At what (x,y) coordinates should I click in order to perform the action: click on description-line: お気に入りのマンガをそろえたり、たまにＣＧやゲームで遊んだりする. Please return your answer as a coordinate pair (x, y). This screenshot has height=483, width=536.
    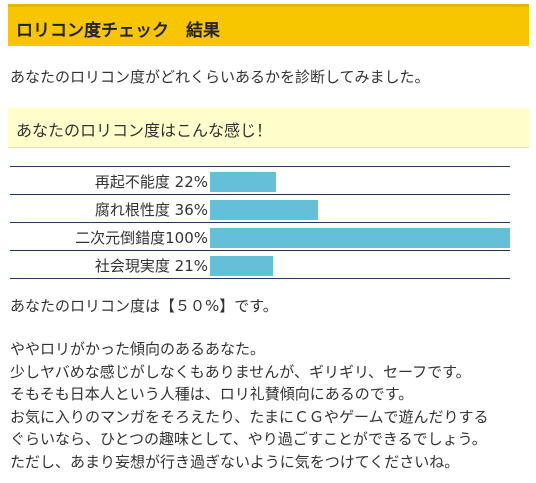
    Looking at the image, I should click on (249, 416).